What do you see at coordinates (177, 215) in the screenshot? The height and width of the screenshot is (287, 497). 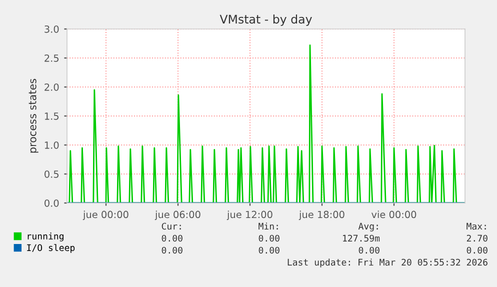 I see `x-tick-label: jue 06:00` at bounding box center [177, 215].